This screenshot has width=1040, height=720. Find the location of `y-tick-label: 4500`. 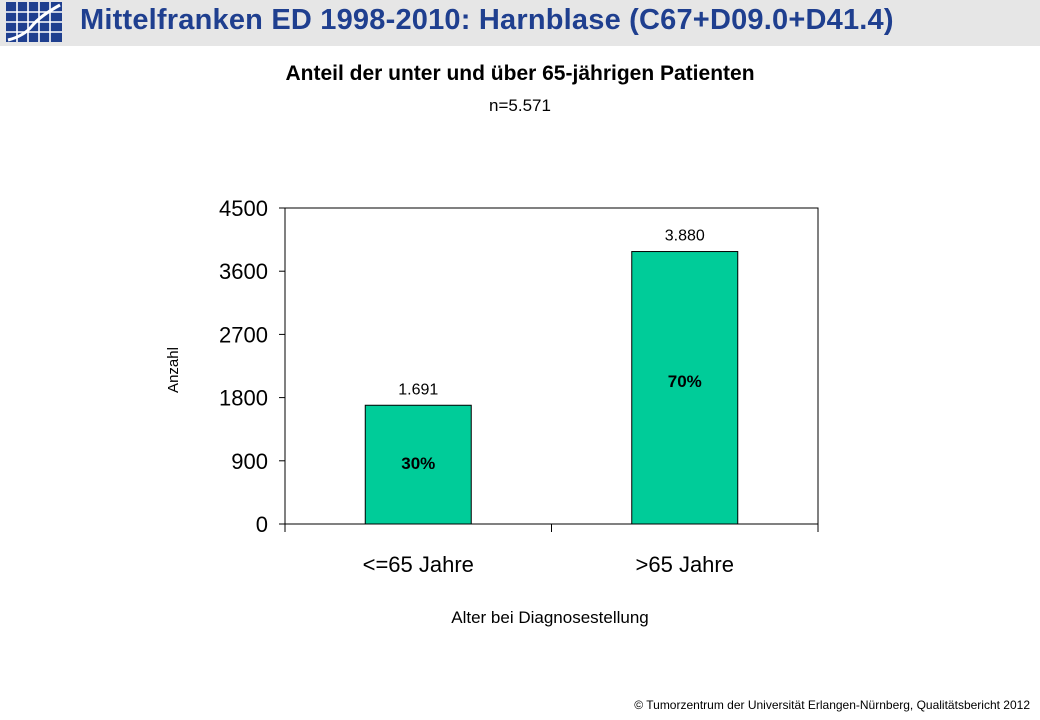

y-tick-label: 4500 is located at coordinates (243, 208).